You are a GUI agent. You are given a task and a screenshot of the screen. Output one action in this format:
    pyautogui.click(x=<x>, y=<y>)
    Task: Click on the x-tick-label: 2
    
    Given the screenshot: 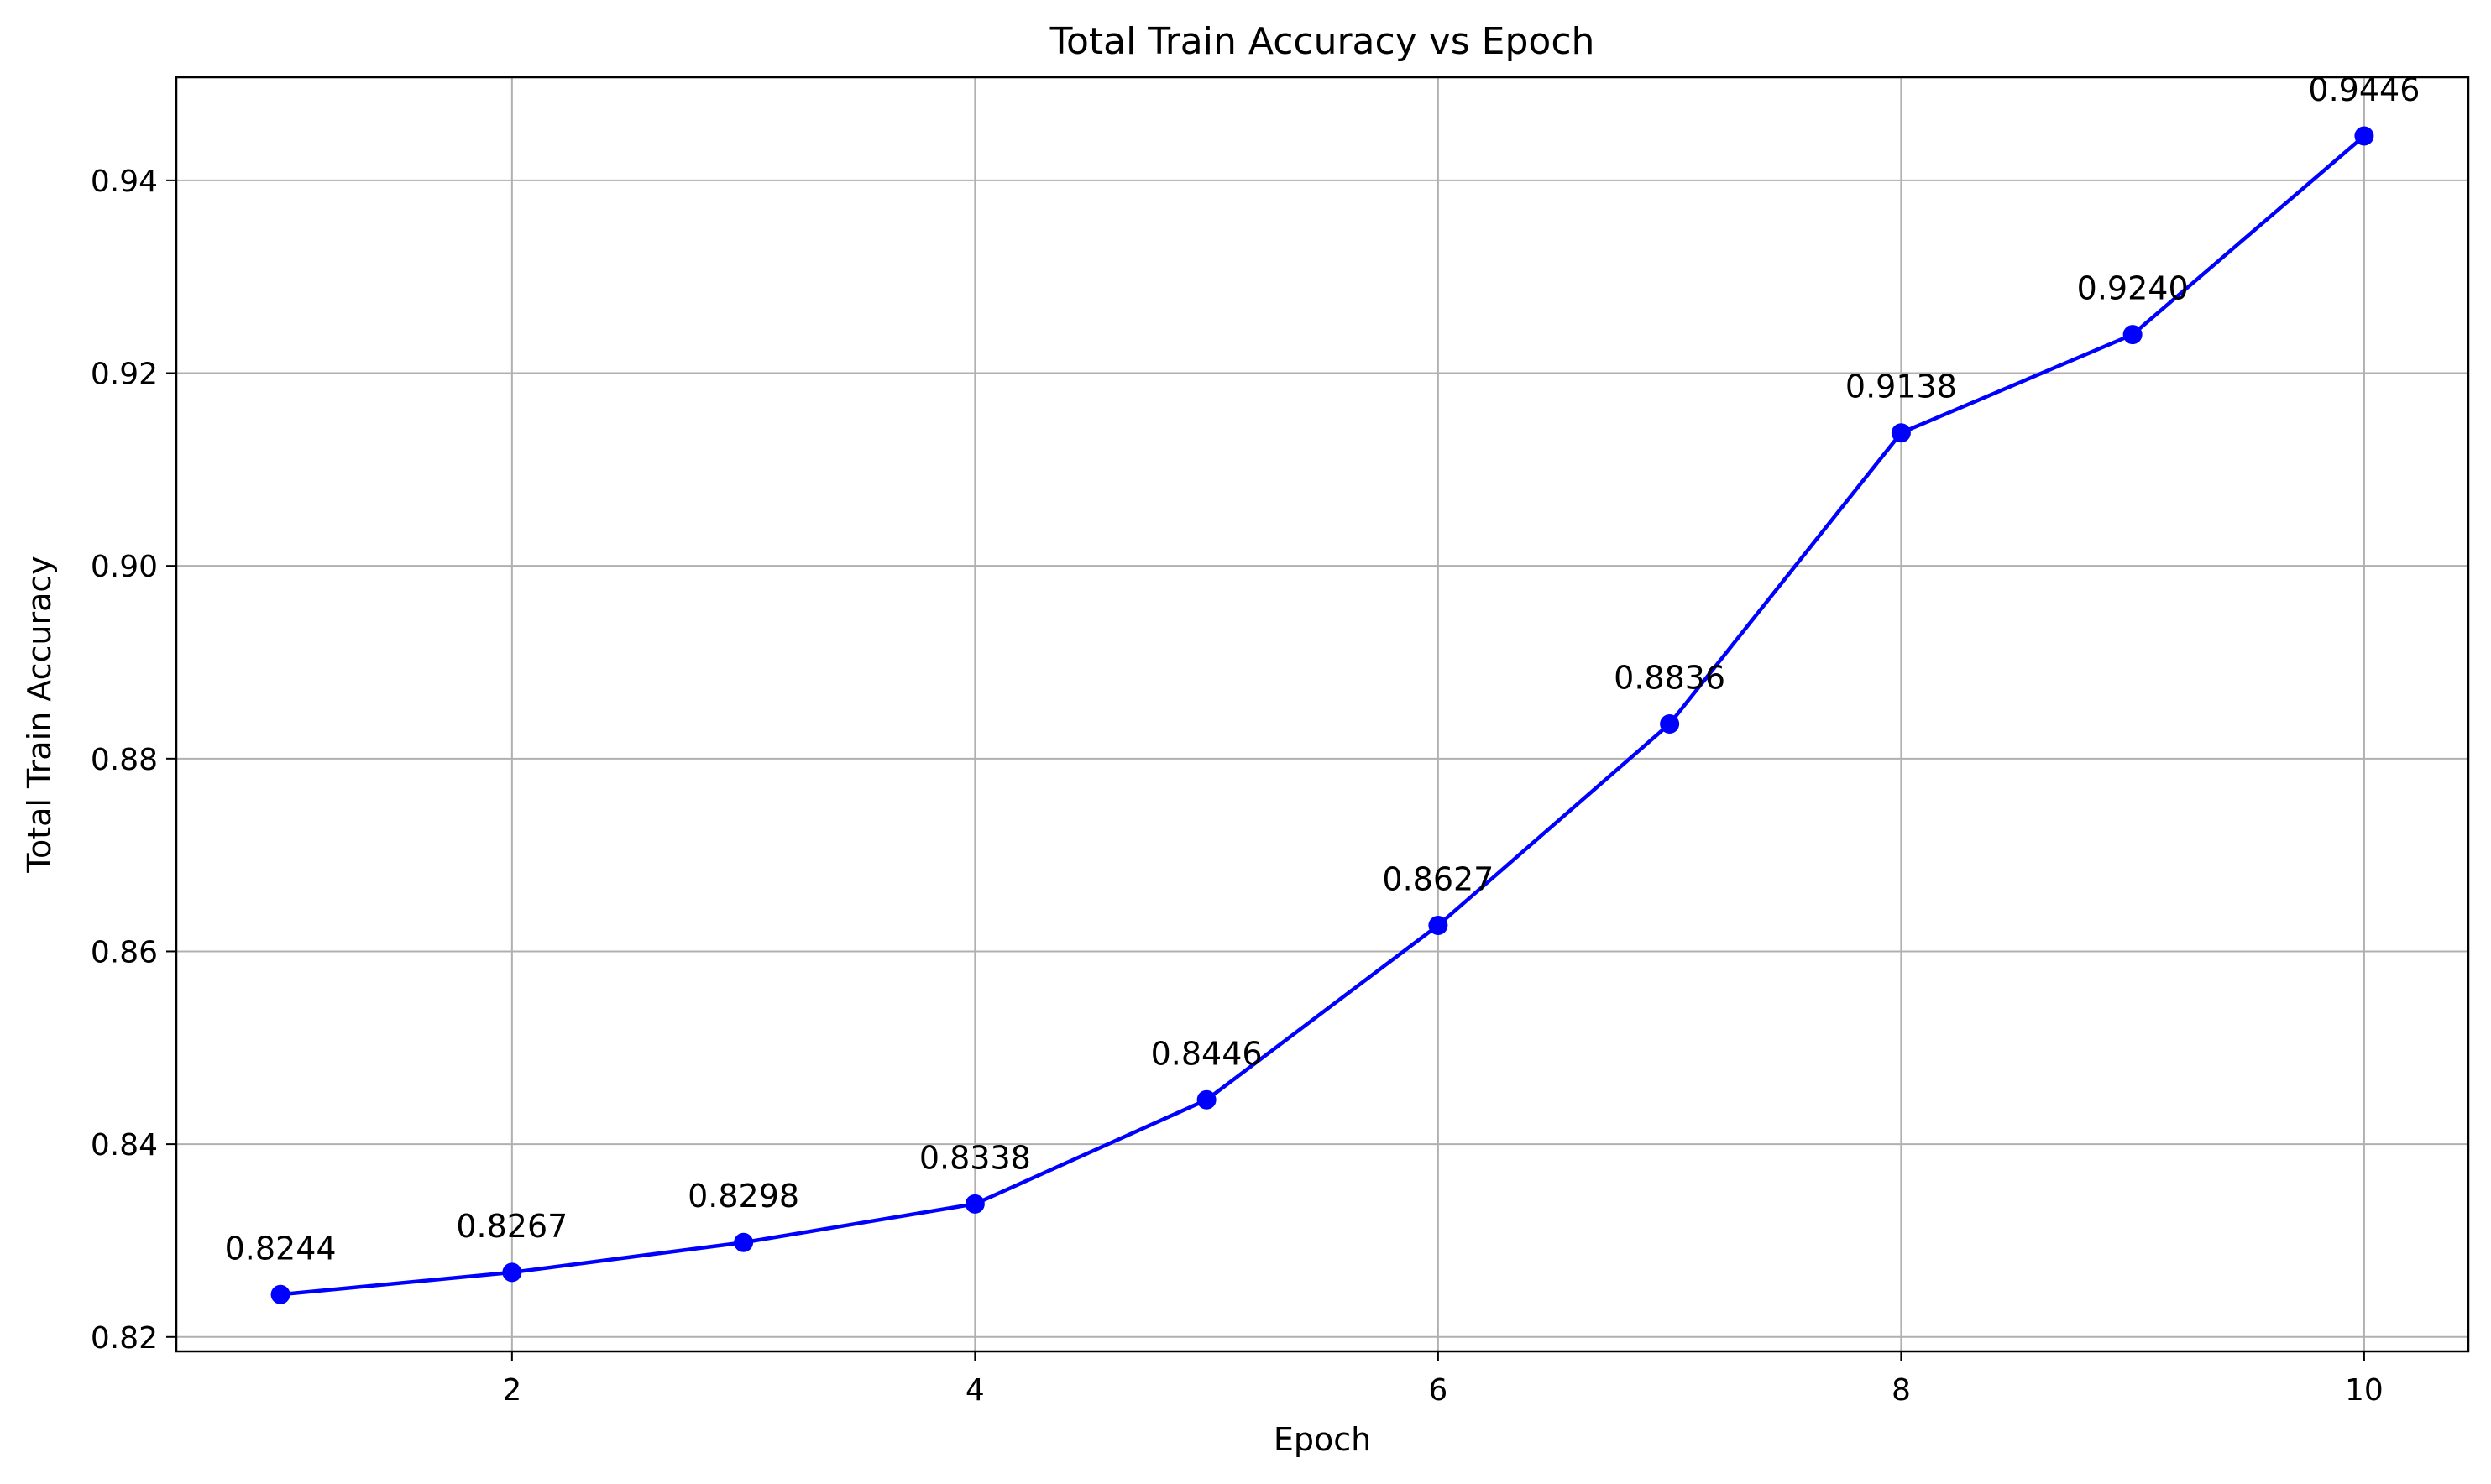 What is the action you would take?
    pyautogui.click(x=512, y=1390)
    